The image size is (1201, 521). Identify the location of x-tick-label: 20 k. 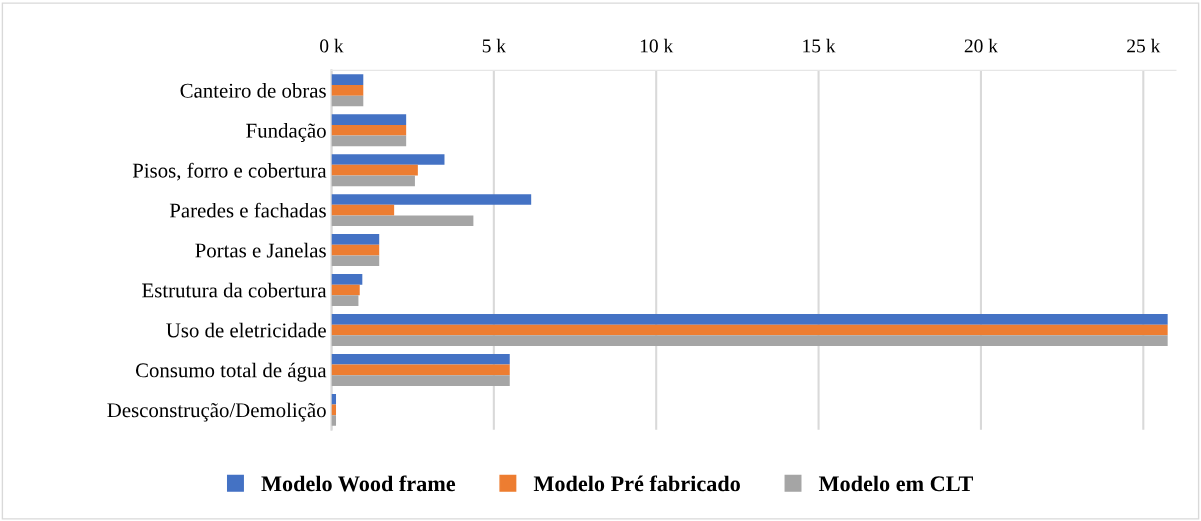
(981, 45).